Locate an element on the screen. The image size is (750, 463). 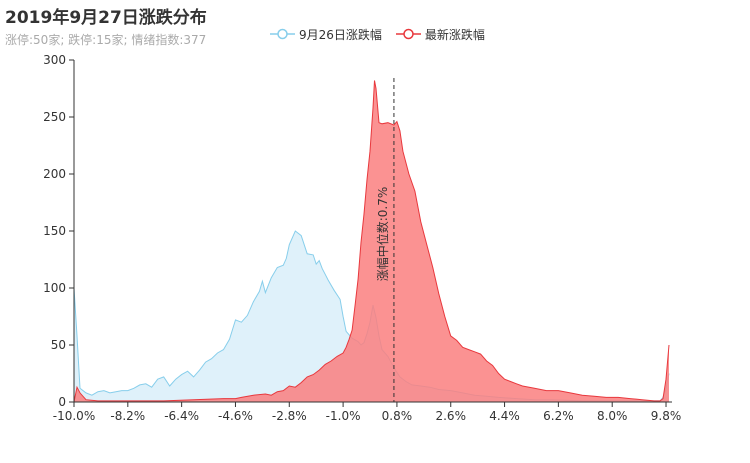
x-tick-label: -4.6% is located at coordinates (235, 416).